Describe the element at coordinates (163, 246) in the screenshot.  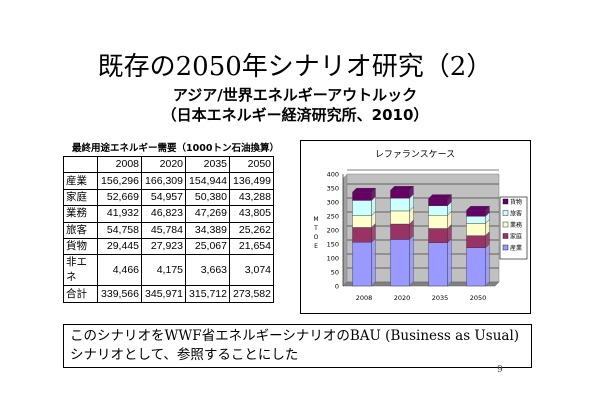
I see `table-cell: 27,923` at that location.